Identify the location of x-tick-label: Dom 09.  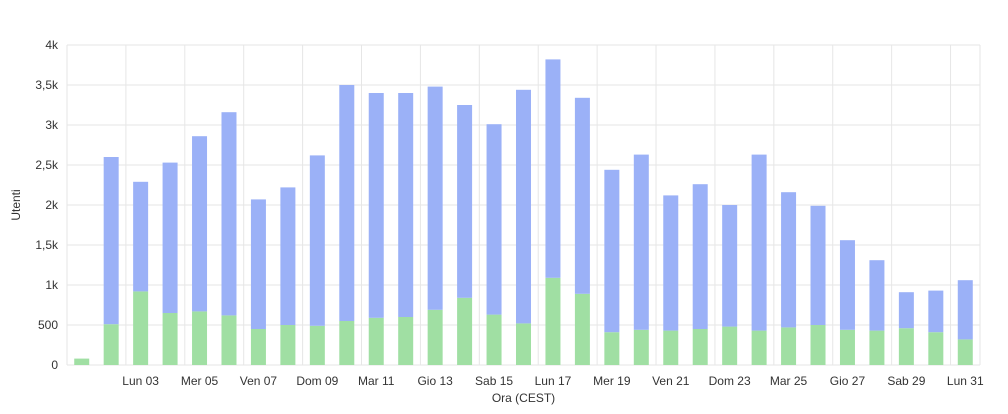
(317, 381).